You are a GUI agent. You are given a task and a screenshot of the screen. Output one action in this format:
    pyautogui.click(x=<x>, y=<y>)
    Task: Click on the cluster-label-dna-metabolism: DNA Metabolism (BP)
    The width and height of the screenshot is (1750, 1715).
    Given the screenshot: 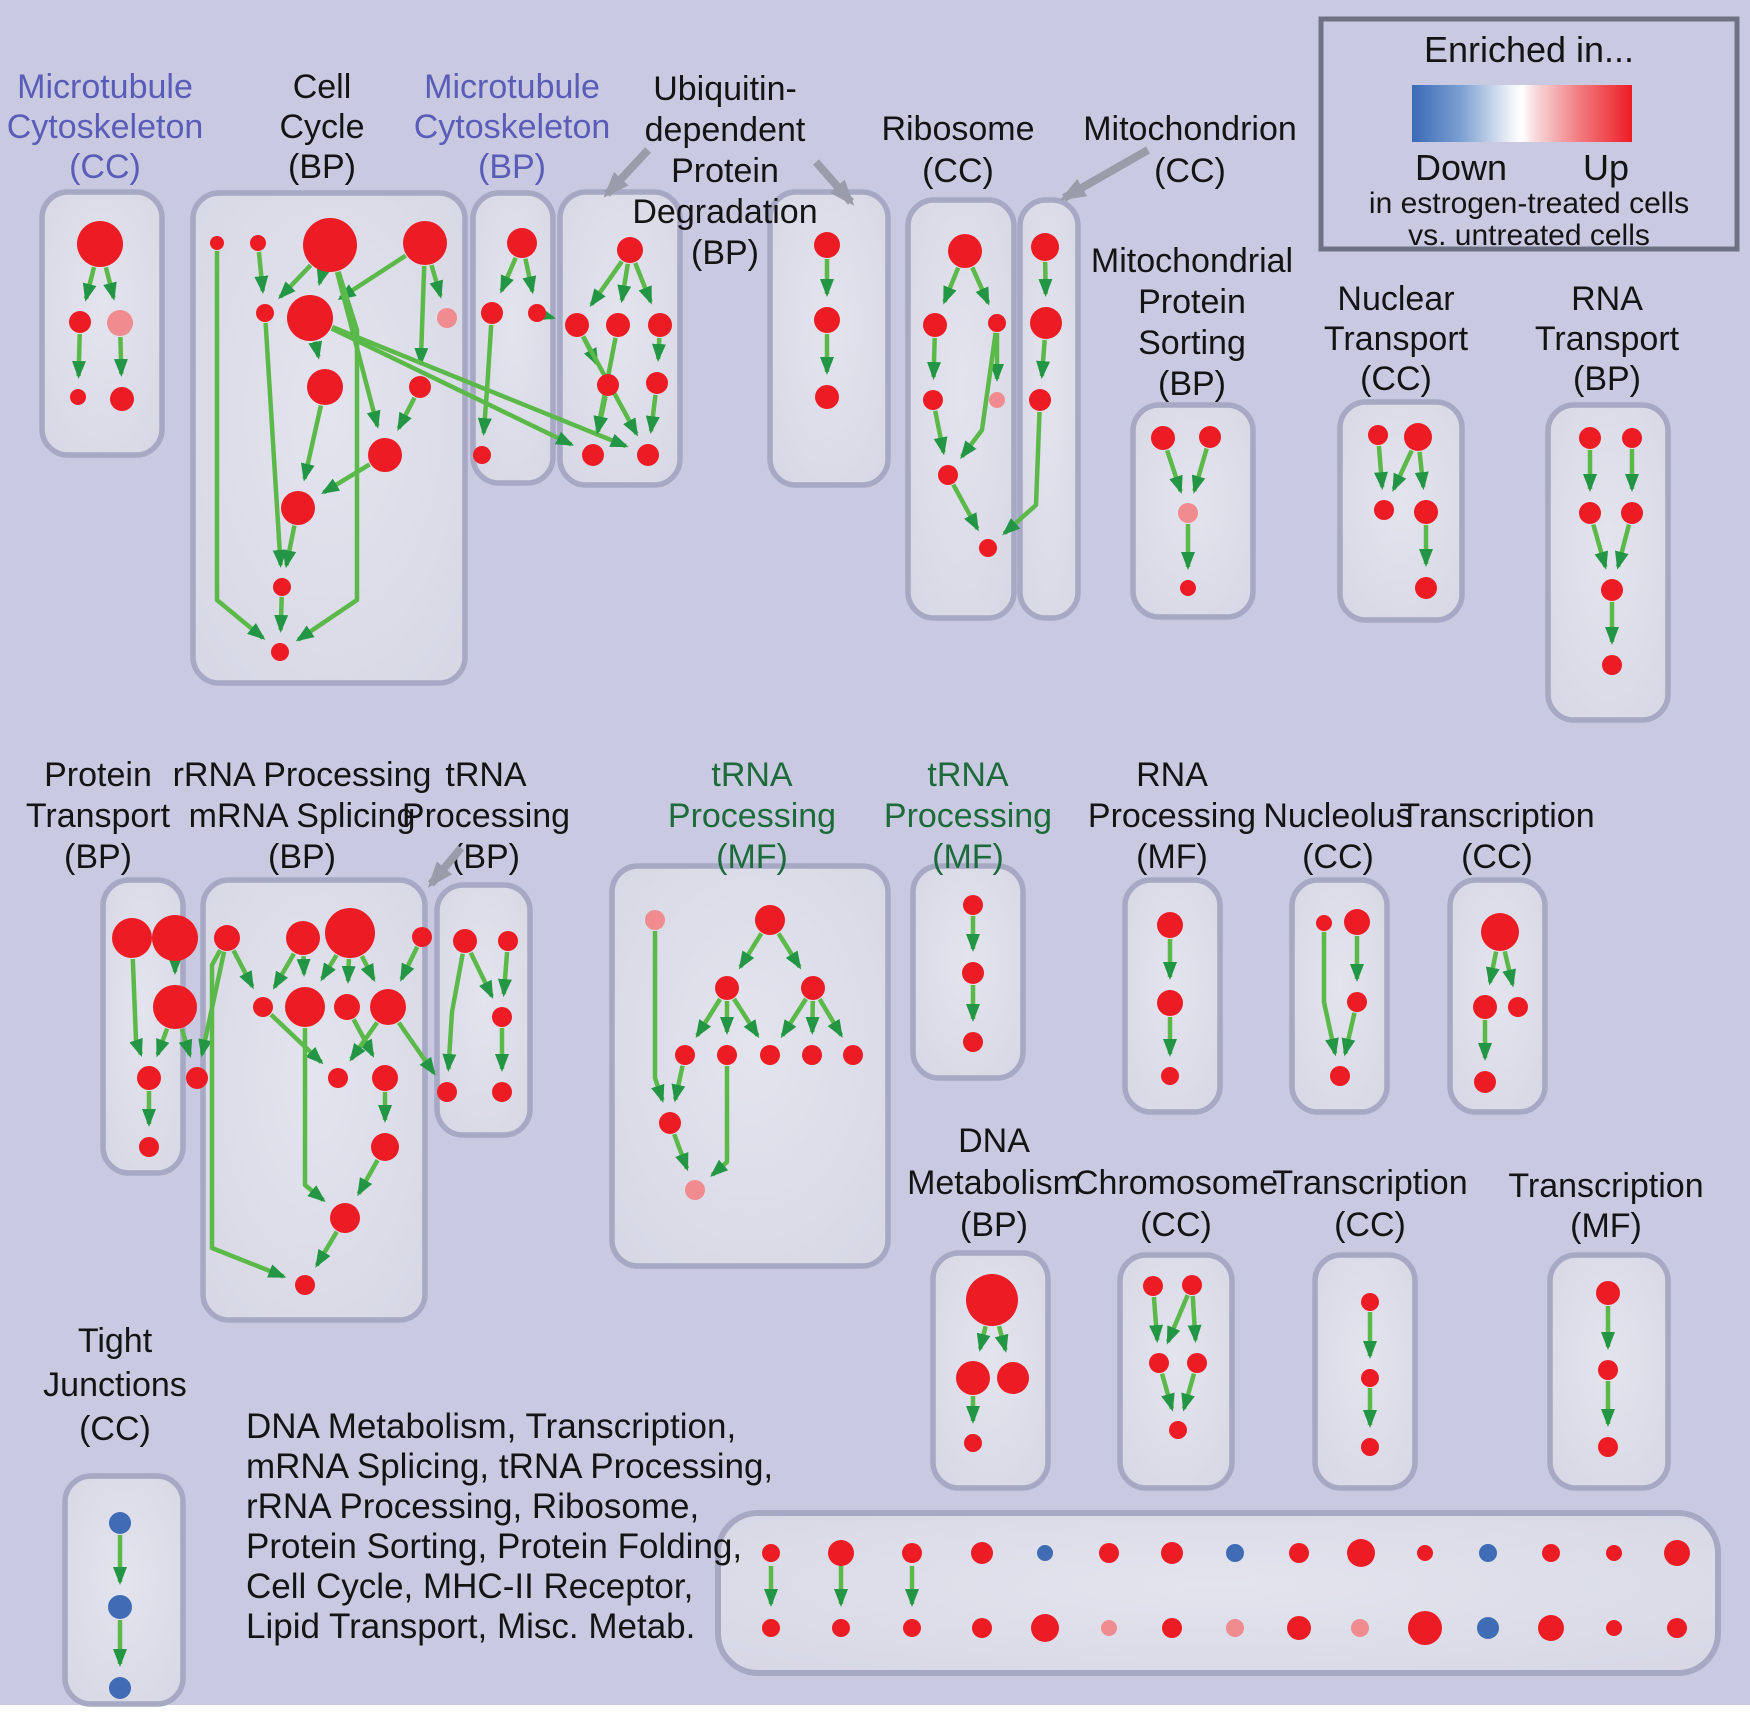 What is the action you would take?
    pyautogui.click(x=994, y=1183)
    